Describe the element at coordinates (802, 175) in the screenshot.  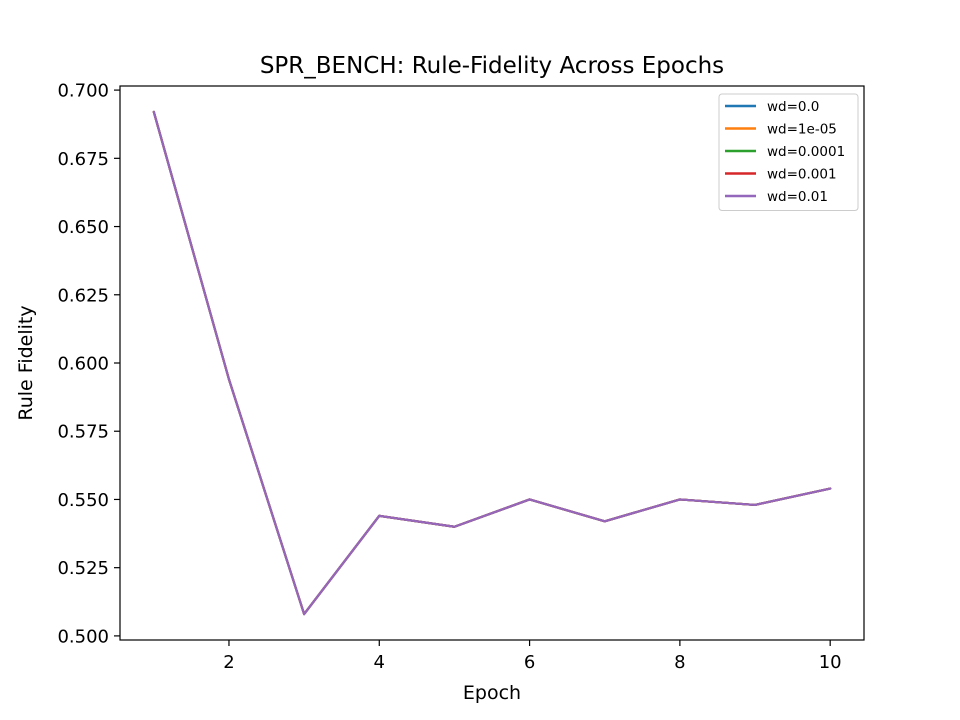
I see `legend-label-3: wd=0.001` at that location.